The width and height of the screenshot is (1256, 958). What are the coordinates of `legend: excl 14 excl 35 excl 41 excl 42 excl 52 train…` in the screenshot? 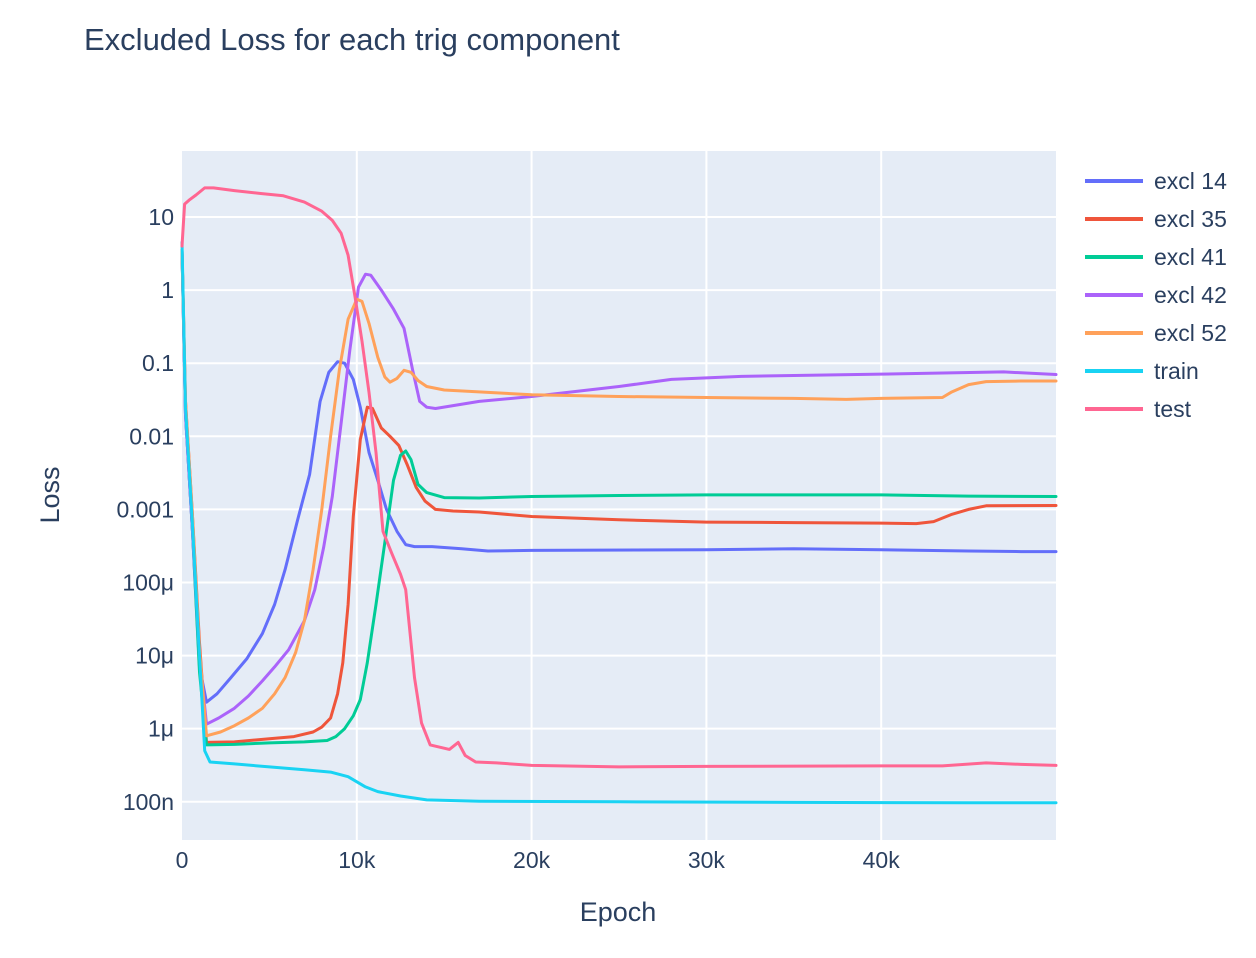 It's located at (1156, 295).